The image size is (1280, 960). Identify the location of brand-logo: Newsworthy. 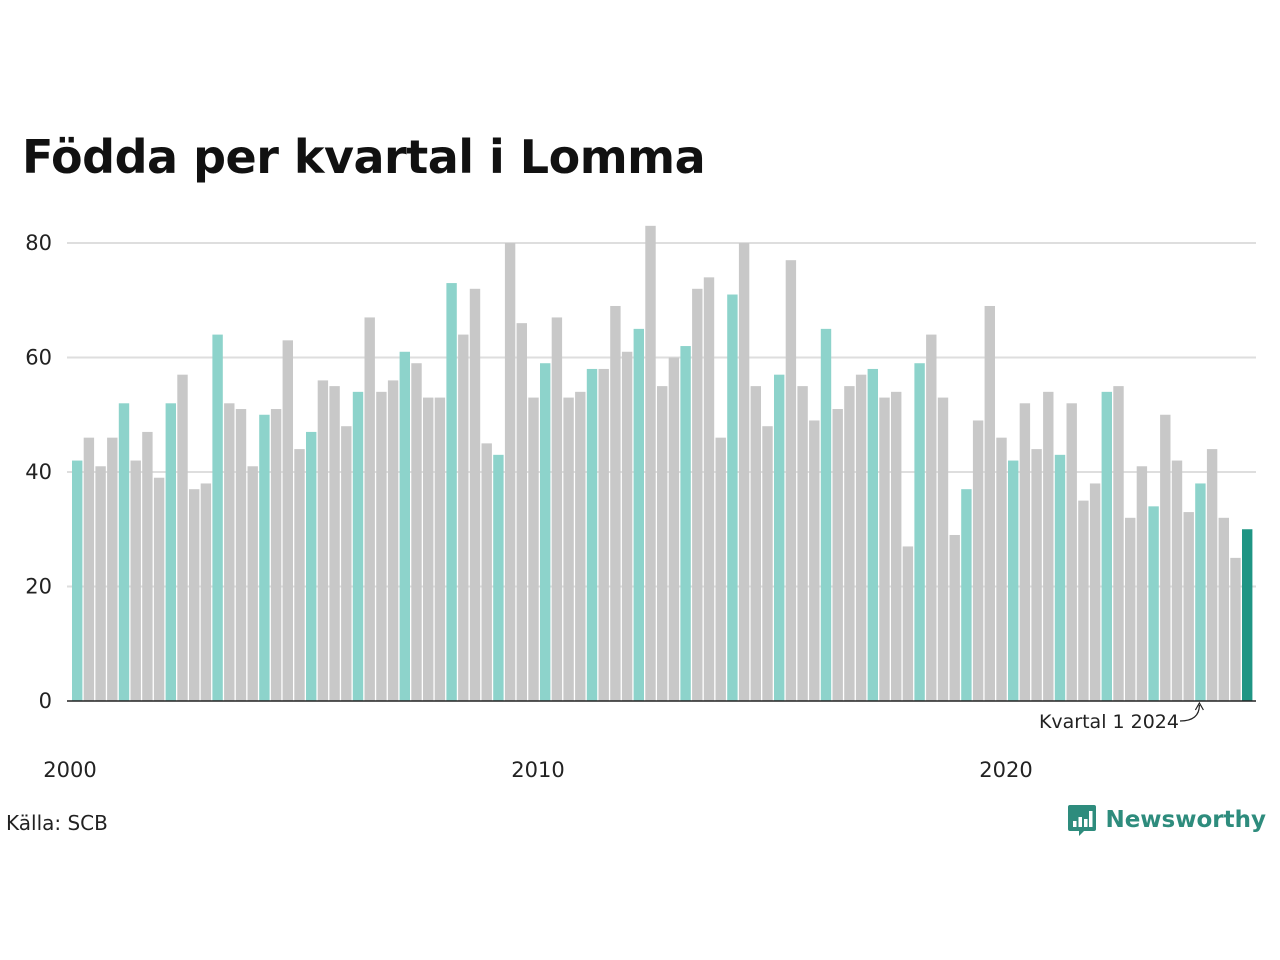
(1166, 820).